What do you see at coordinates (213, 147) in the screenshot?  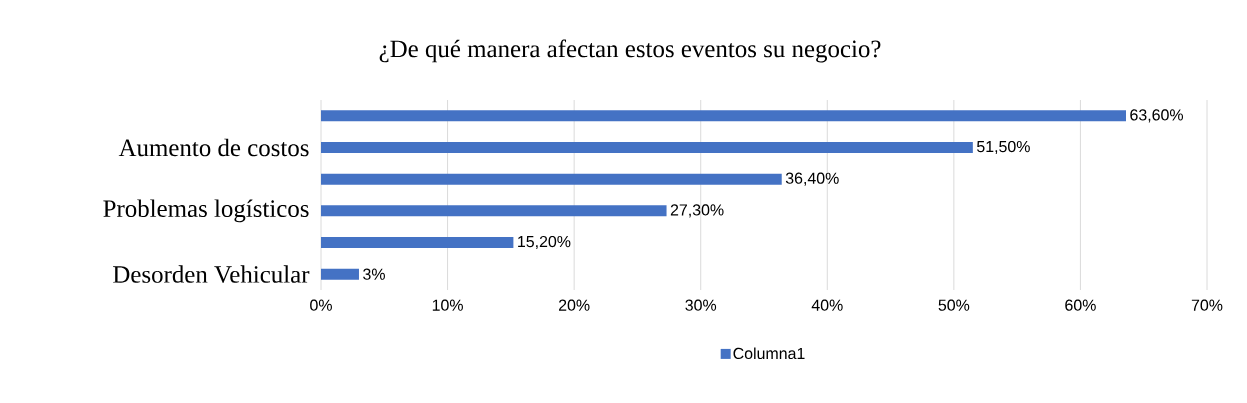 I see `y-tick-label: Aumento de costos` at bounding box center [213, 147].